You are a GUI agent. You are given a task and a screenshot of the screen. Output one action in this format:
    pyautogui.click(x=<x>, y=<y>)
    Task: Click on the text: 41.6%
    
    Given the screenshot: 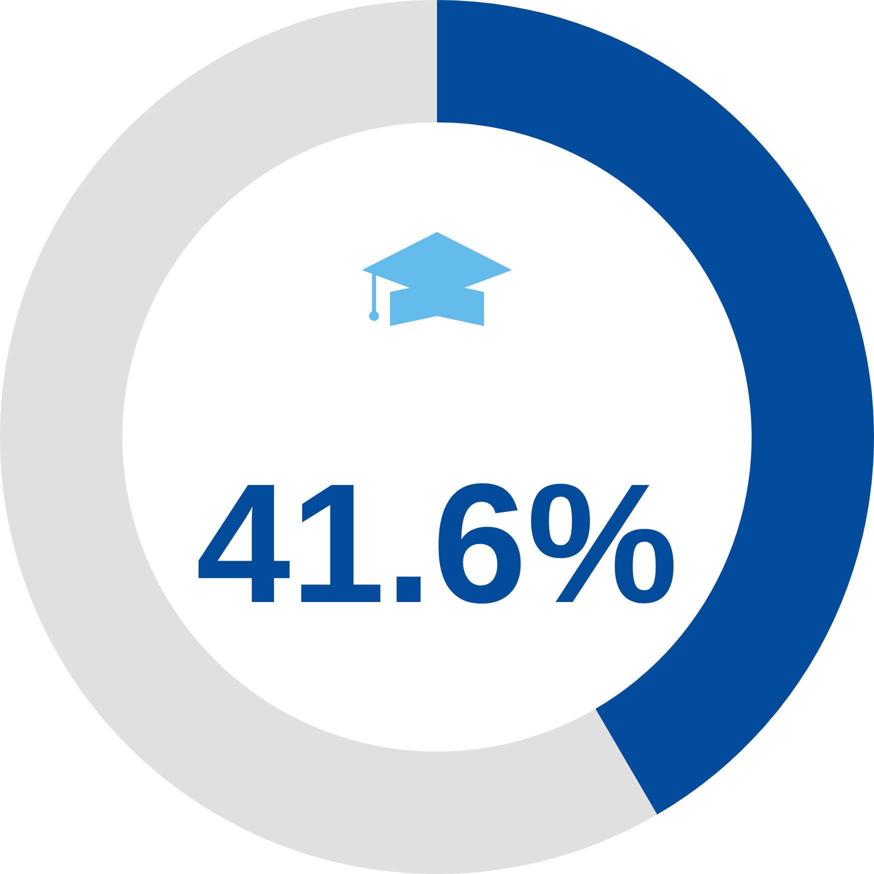 What is the action you would take?
    pyautogui.click(x=437, y=544)
    